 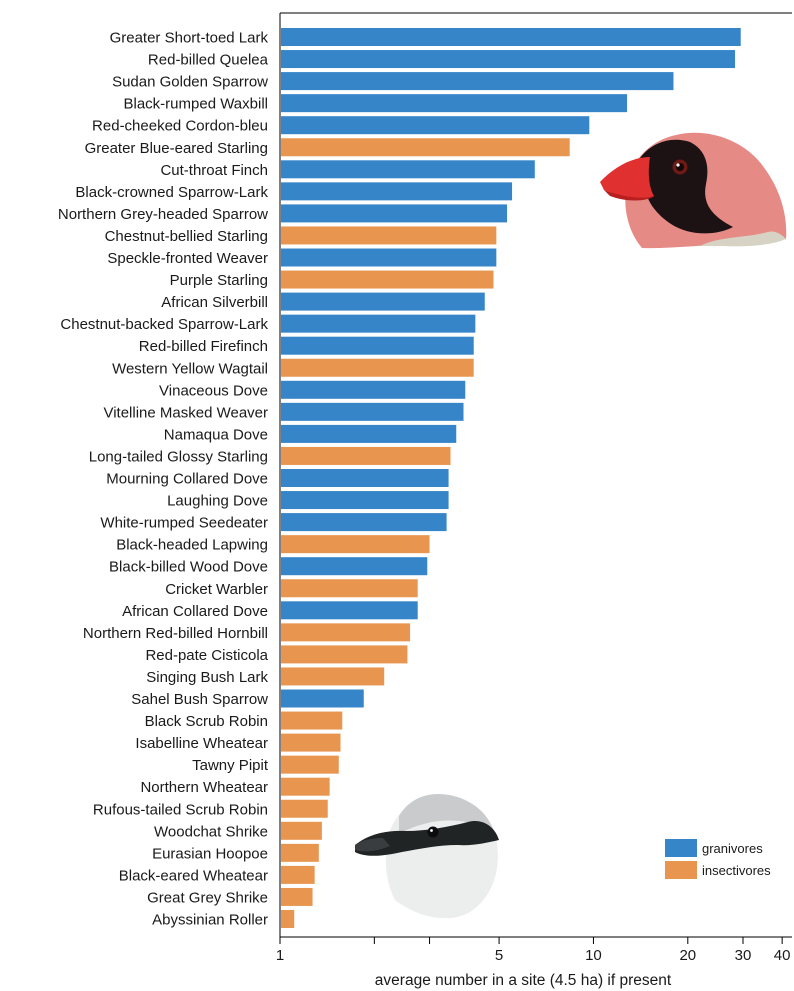 What do you see at coordinates (427, 856) in the screenshot?
I see `shrike-head-illustration` at bounding box center [427, 856].